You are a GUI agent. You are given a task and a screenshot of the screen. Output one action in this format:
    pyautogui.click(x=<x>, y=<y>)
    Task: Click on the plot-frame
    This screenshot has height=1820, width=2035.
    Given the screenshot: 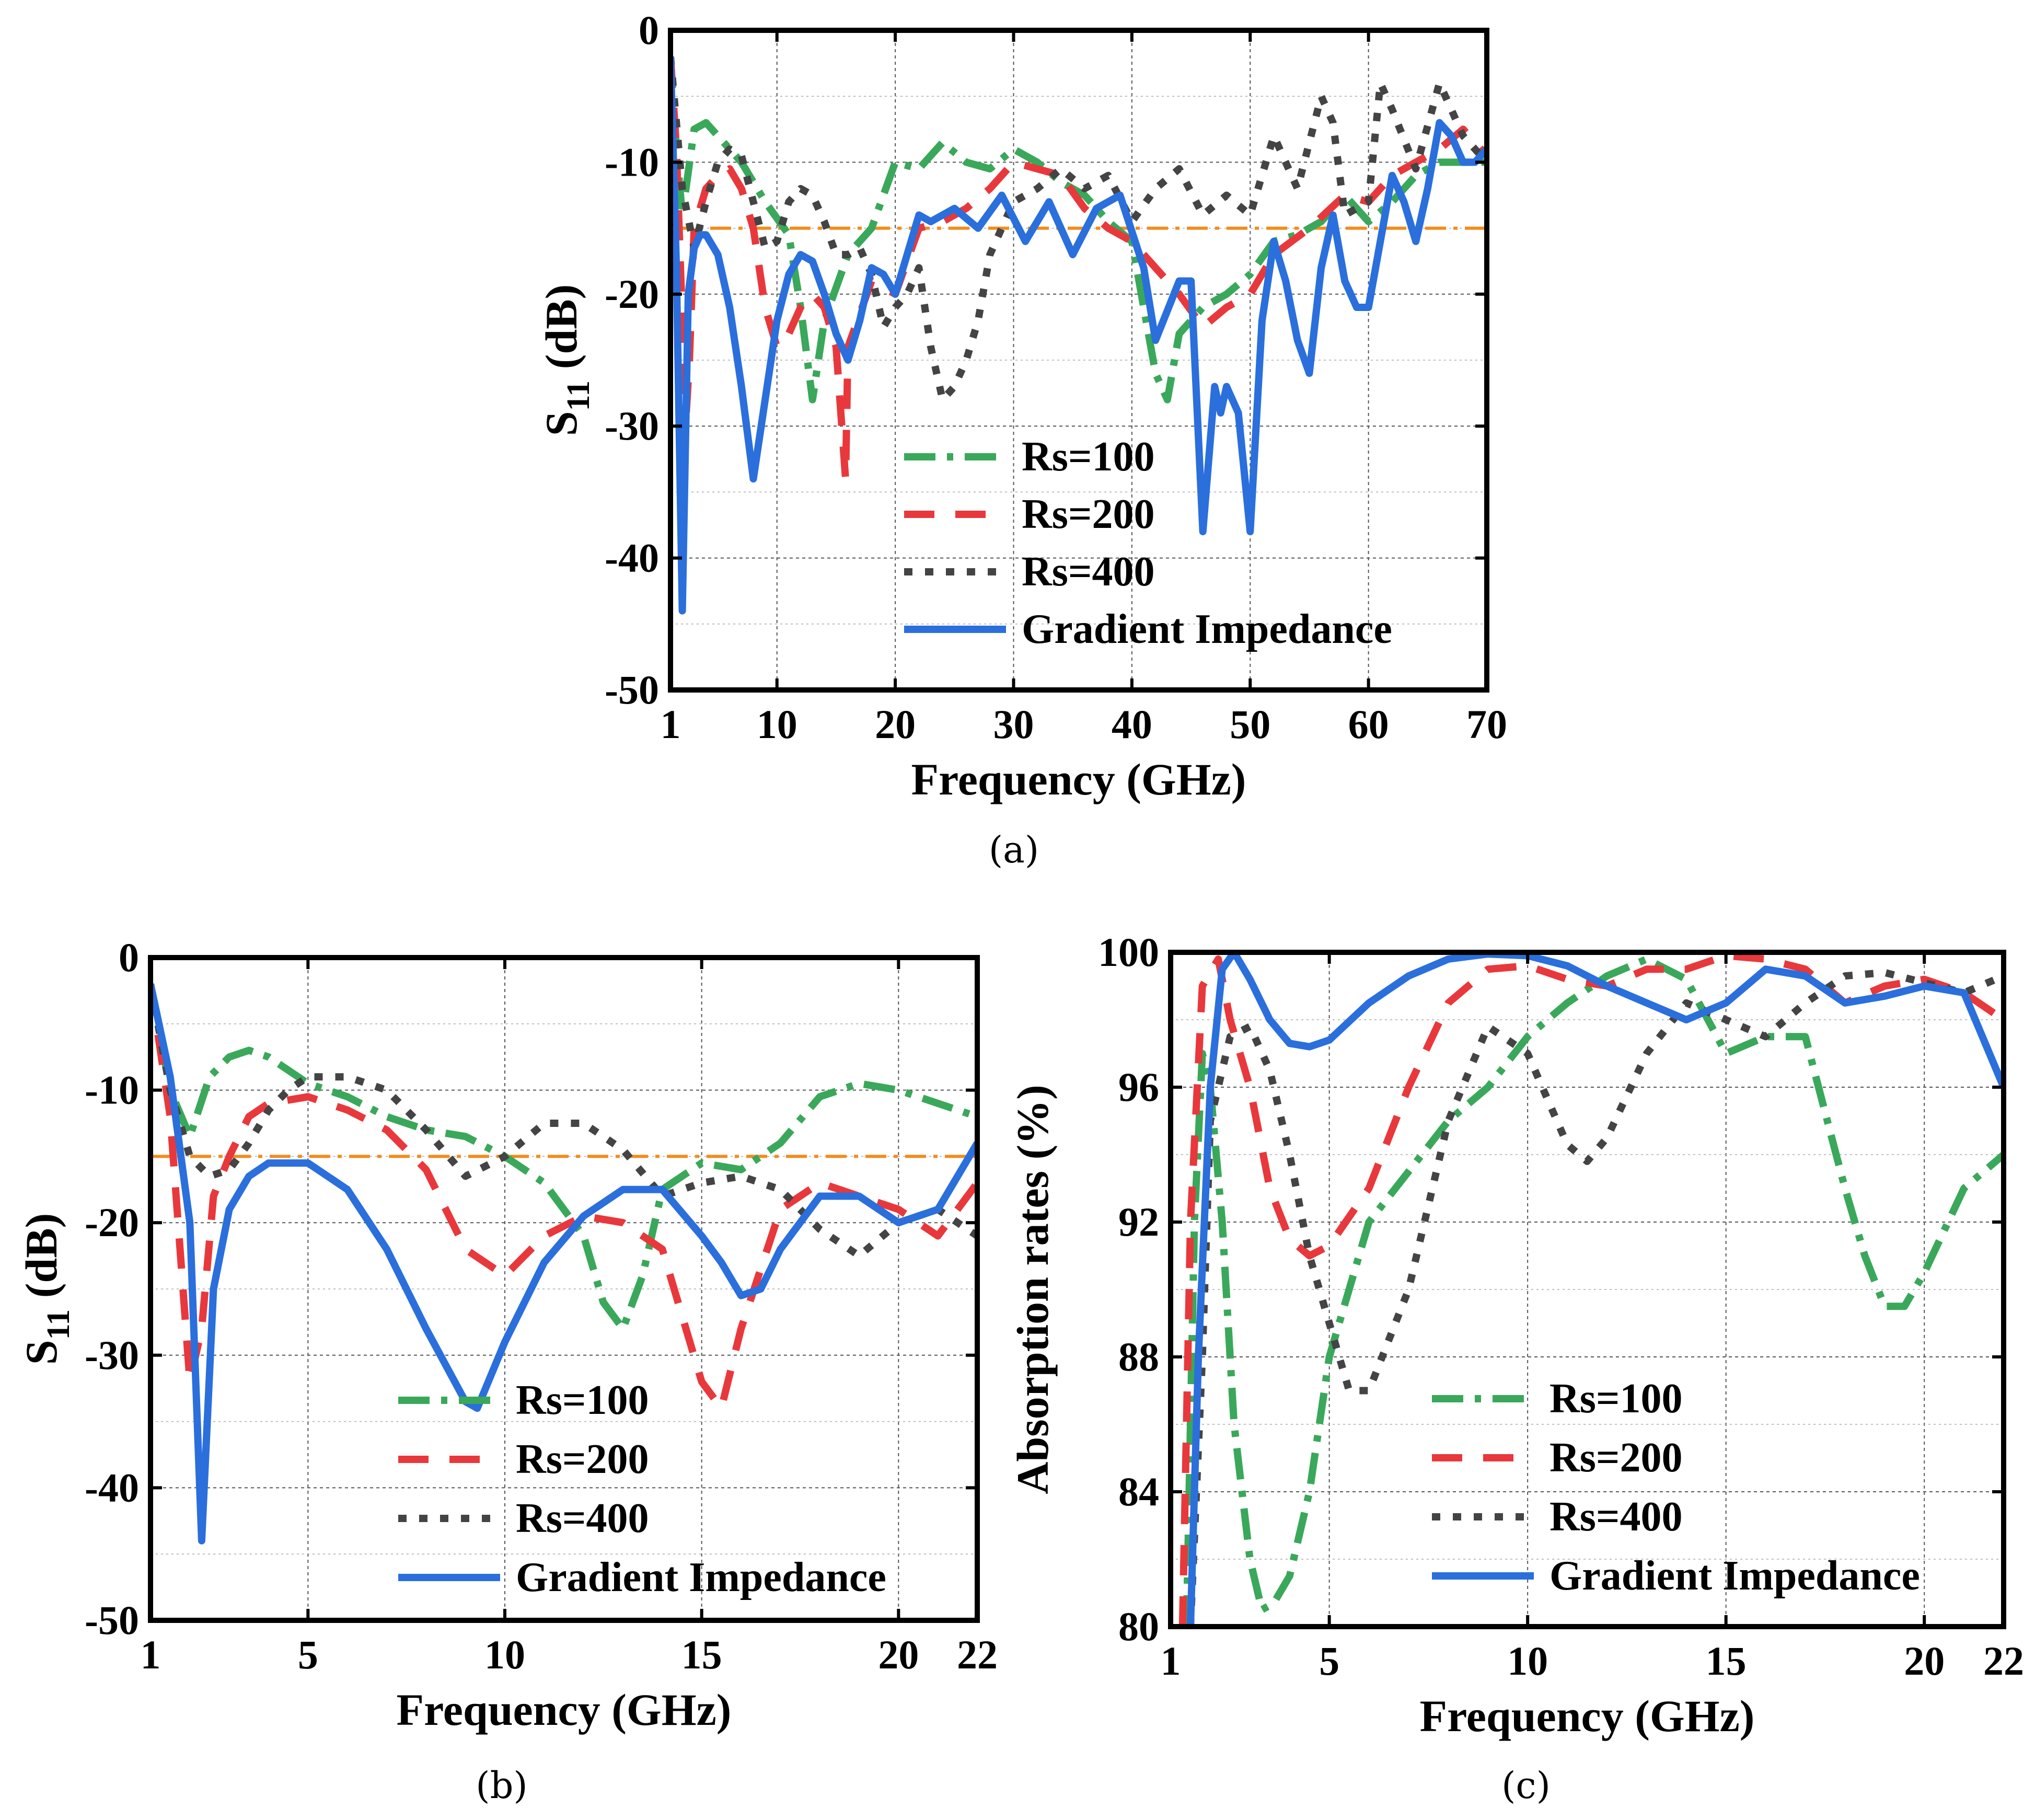 What is the action you would take?
    pyautogui.click(x=1078, y=360)
    